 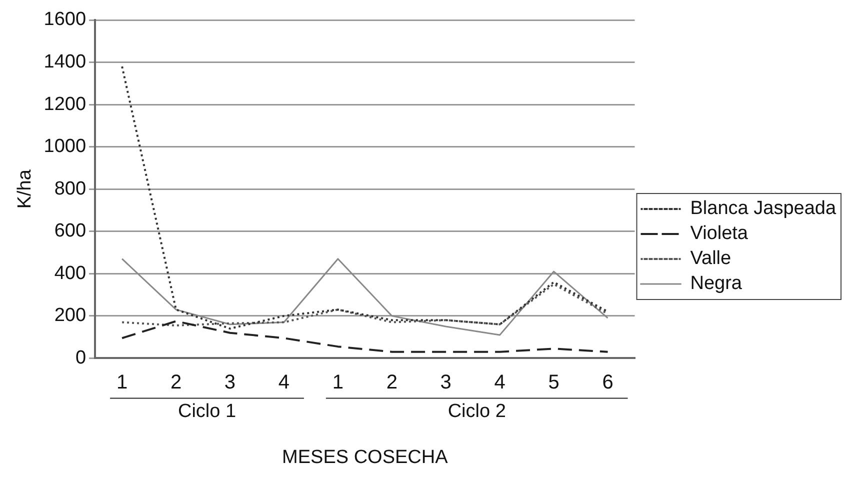 What do you see at coordinates (207, 411) in the screenshot?
I see `text: Ciclo 1` at bounding box center [207, 411].